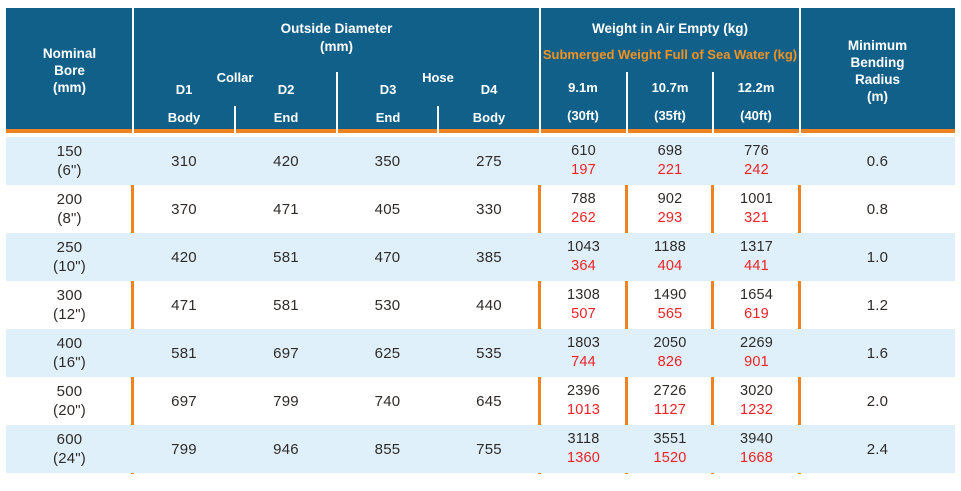 Image resolution: width=961 pixels, height=491 pixels. Describe the element at coordinates (670, 353) in the screenshot. I see `weight-10-7m-cell: 2050 826` at that location.